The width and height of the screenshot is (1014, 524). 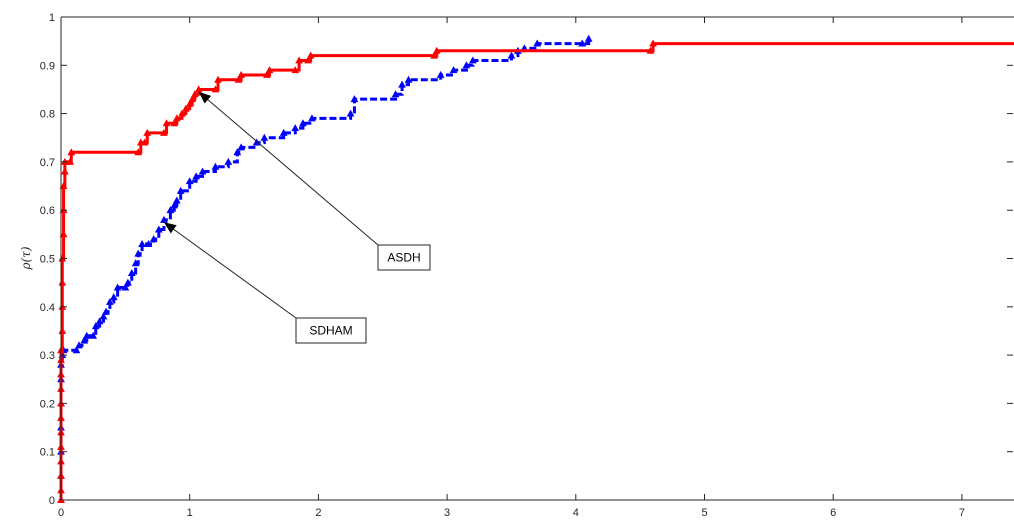 I want to click on x-tick-label: 6, so click(x=833, y=513).